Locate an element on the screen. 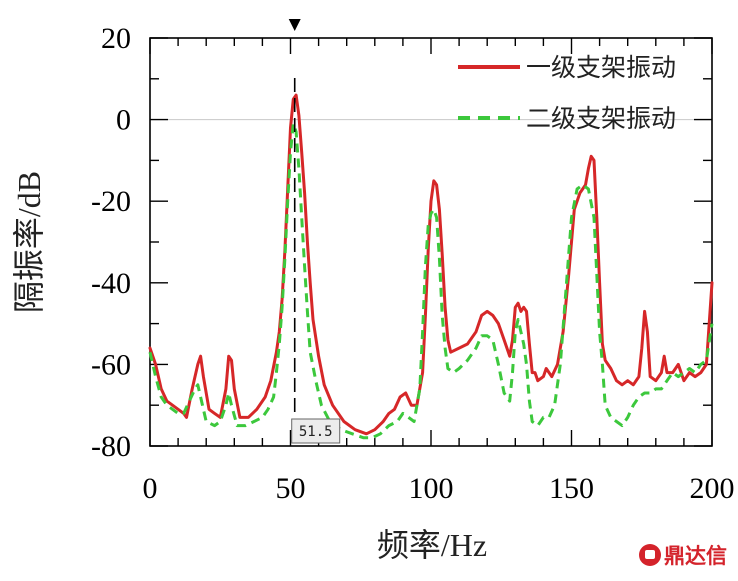 Image resolution: width=738 pixels, height=581 pixels. y-tick-label: -60 is located at coordinates (111, 364).